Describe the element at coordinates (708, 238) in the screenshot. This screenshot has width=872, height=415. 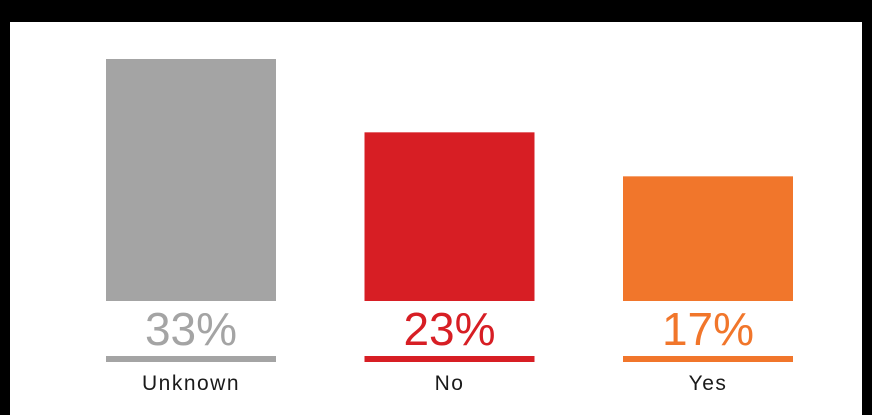
I see `bar-yes` at that location.